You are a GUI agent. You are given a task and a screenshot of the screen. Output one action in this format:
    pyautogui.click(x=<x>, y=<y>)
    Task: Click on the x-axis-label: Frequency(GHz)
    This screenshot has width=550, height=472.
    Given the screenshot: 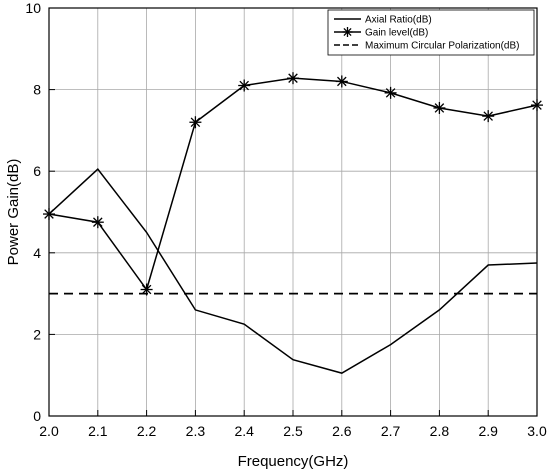 What is the action you would take?
    pyautogui.click(x=293, y=461)
    